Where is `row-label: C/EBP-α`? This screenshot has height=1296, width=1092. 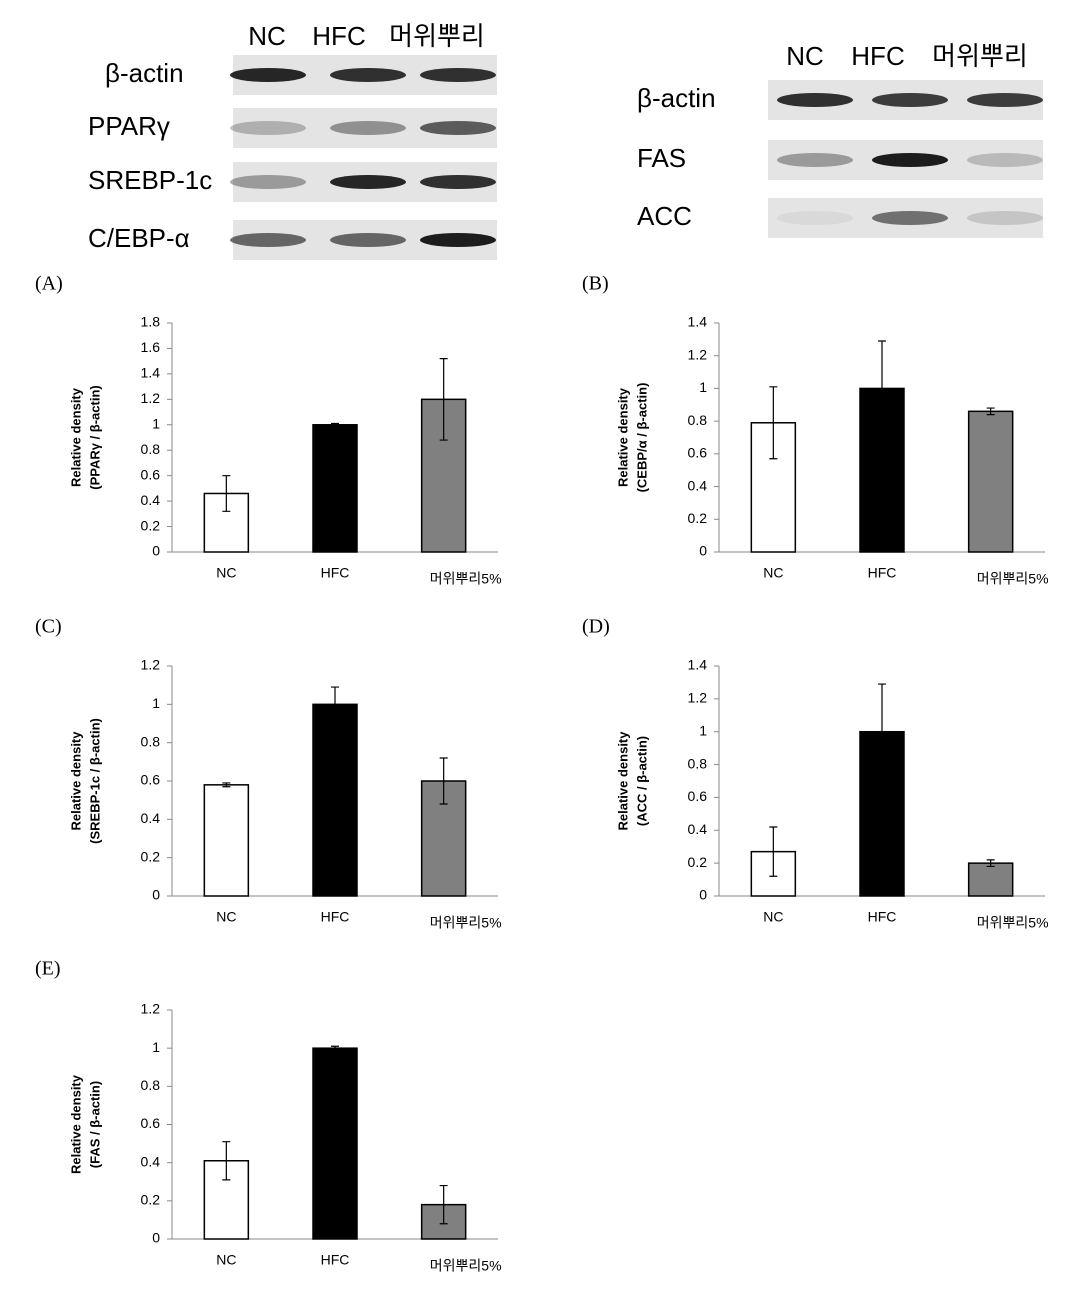
row-label: C/EBP-α is located at coordinates (139, 238).